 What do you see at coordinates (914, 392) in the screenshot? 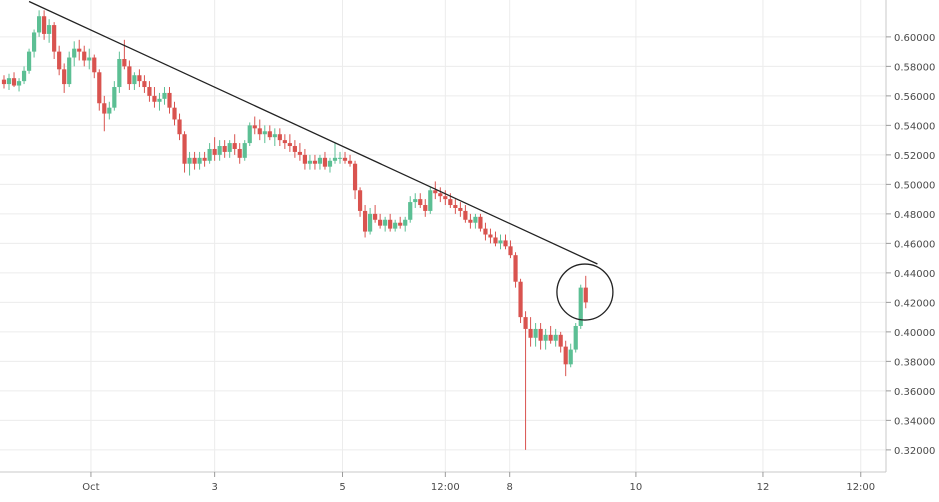
I see `y-tick-label: 0.36000` at bounding box center [914, 392].